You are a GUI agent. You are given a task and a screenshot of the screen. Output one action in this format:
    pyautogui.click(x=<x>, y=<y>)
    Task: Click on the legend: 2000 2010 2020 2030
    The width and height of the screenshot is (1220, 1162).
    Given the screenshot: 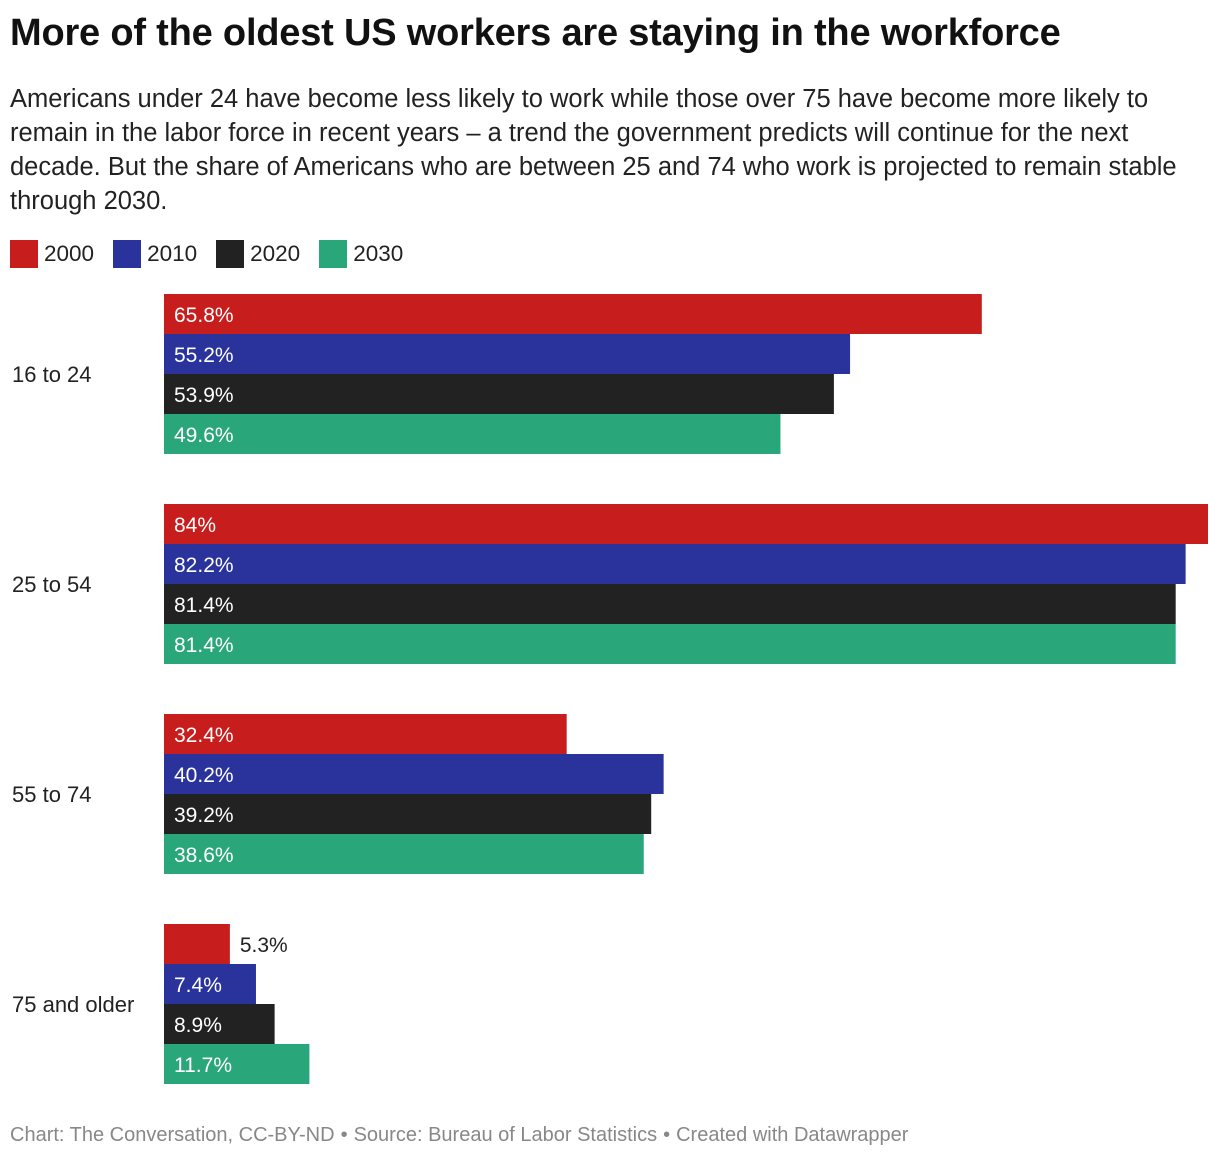 What is the action you would take?
    pyautogui.click(x=216, y=254)
    